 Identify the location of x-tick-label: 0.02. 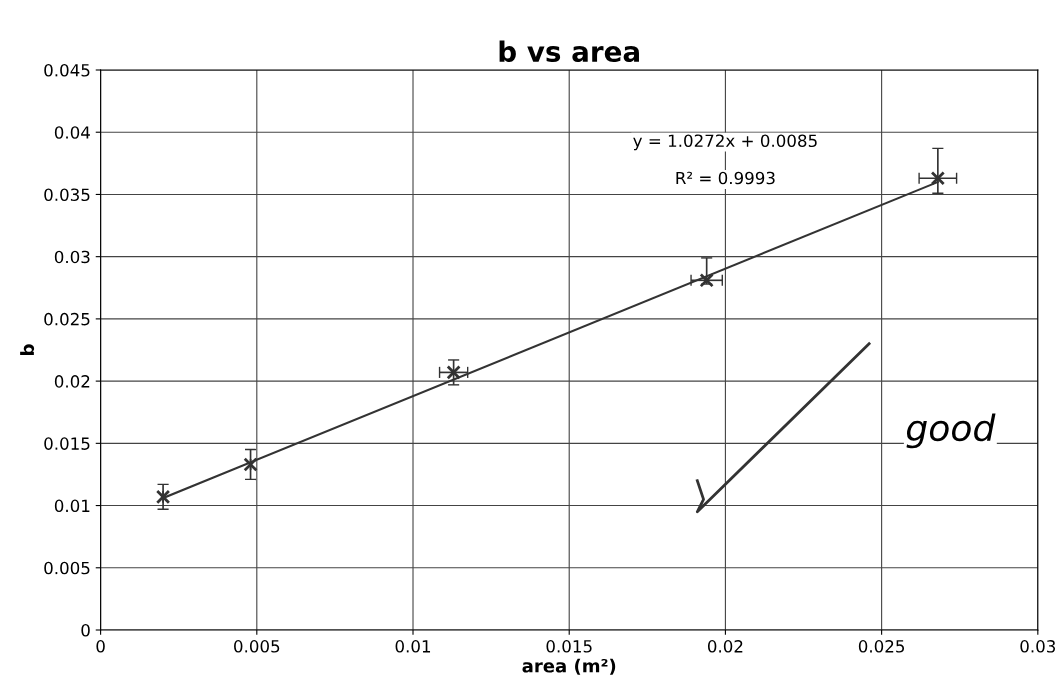
(725, 646).